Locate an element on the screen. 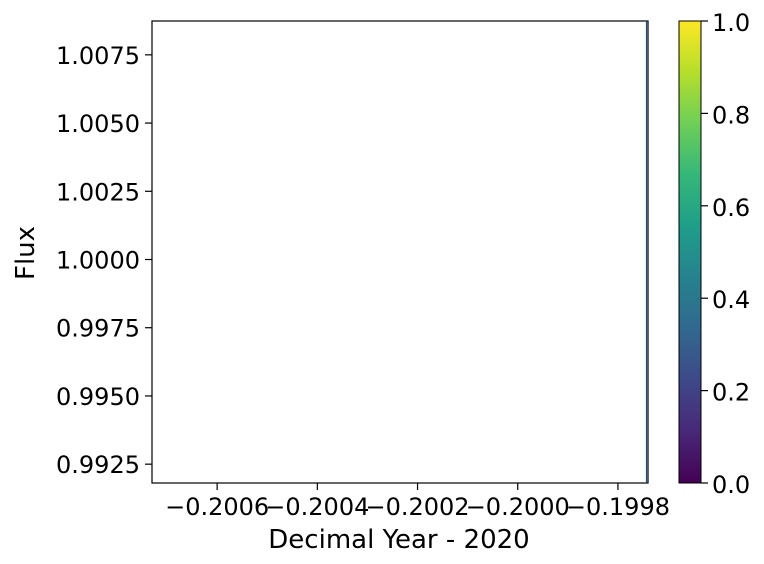 This screenshot has height=564, width=764. x-tick-label: −0.2006 is located at coordinates (217, 507).